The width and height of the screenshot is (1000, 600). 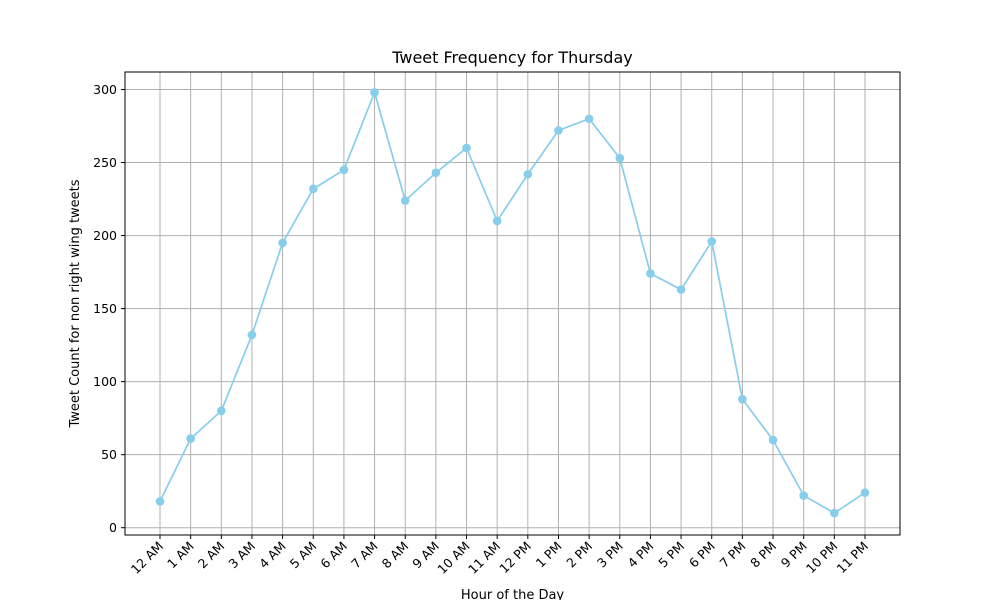 What do you see at coordinates (484, 558) in the screenshot?
I see `x-tick-label: 11 AM` at bounding box center [484, 558].